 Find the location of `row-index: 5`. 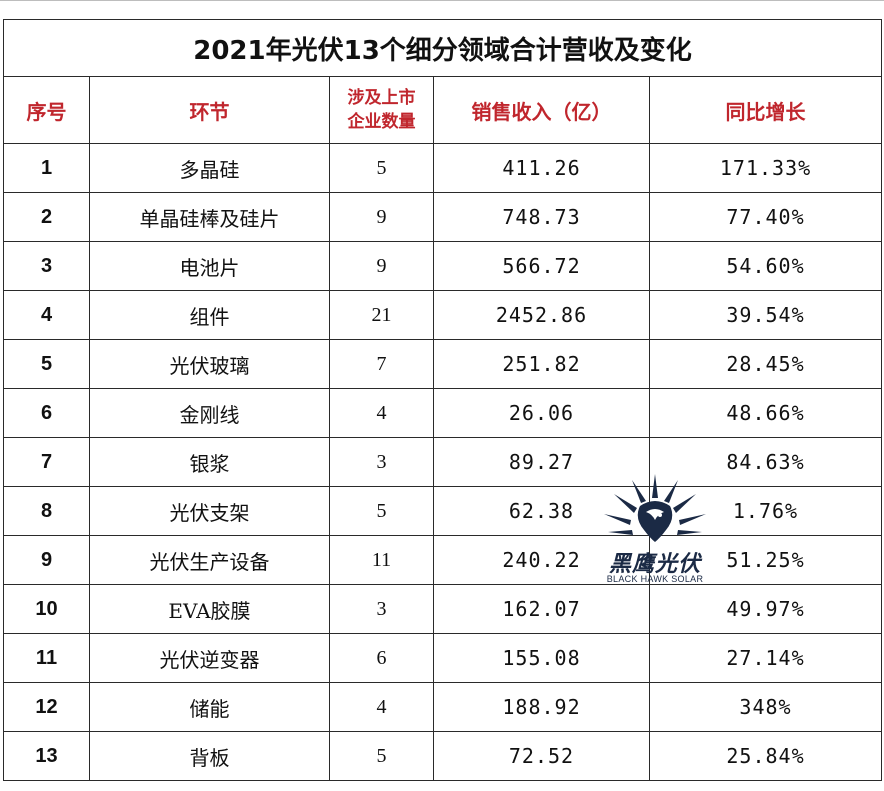

row-index: 5 is located at coordinates (46, 364).